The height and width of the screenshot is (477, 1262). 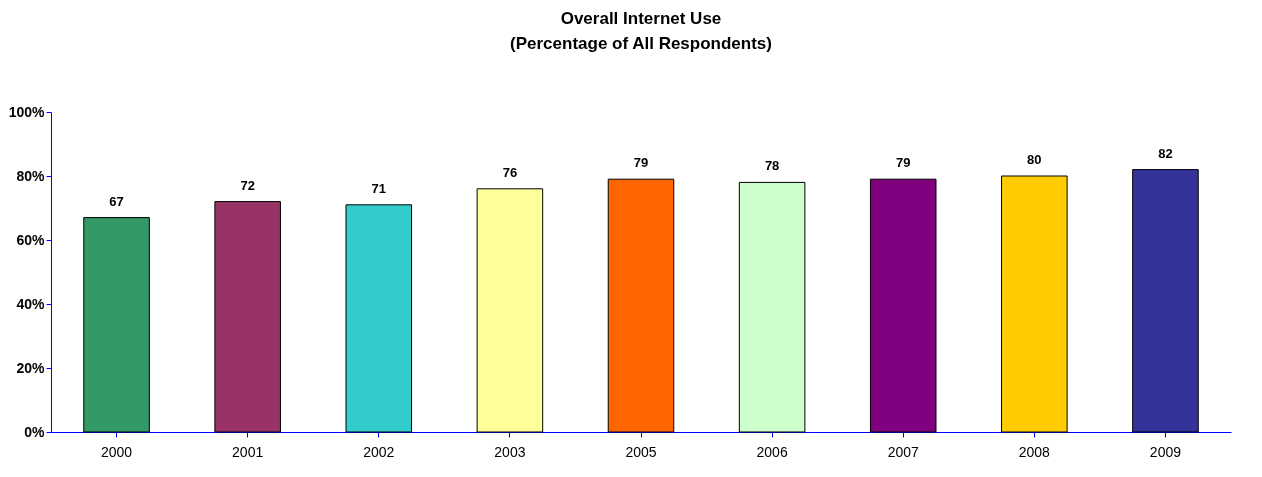 I want to click on y-tick-label: 20%, so click(x=31, y=367).